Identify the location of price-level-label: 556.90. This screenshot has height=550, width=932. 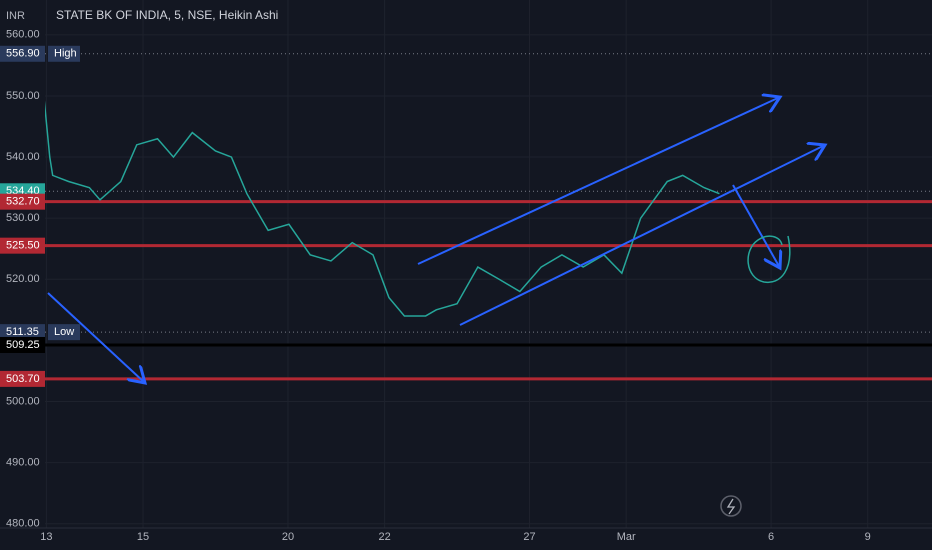
(23, 54).